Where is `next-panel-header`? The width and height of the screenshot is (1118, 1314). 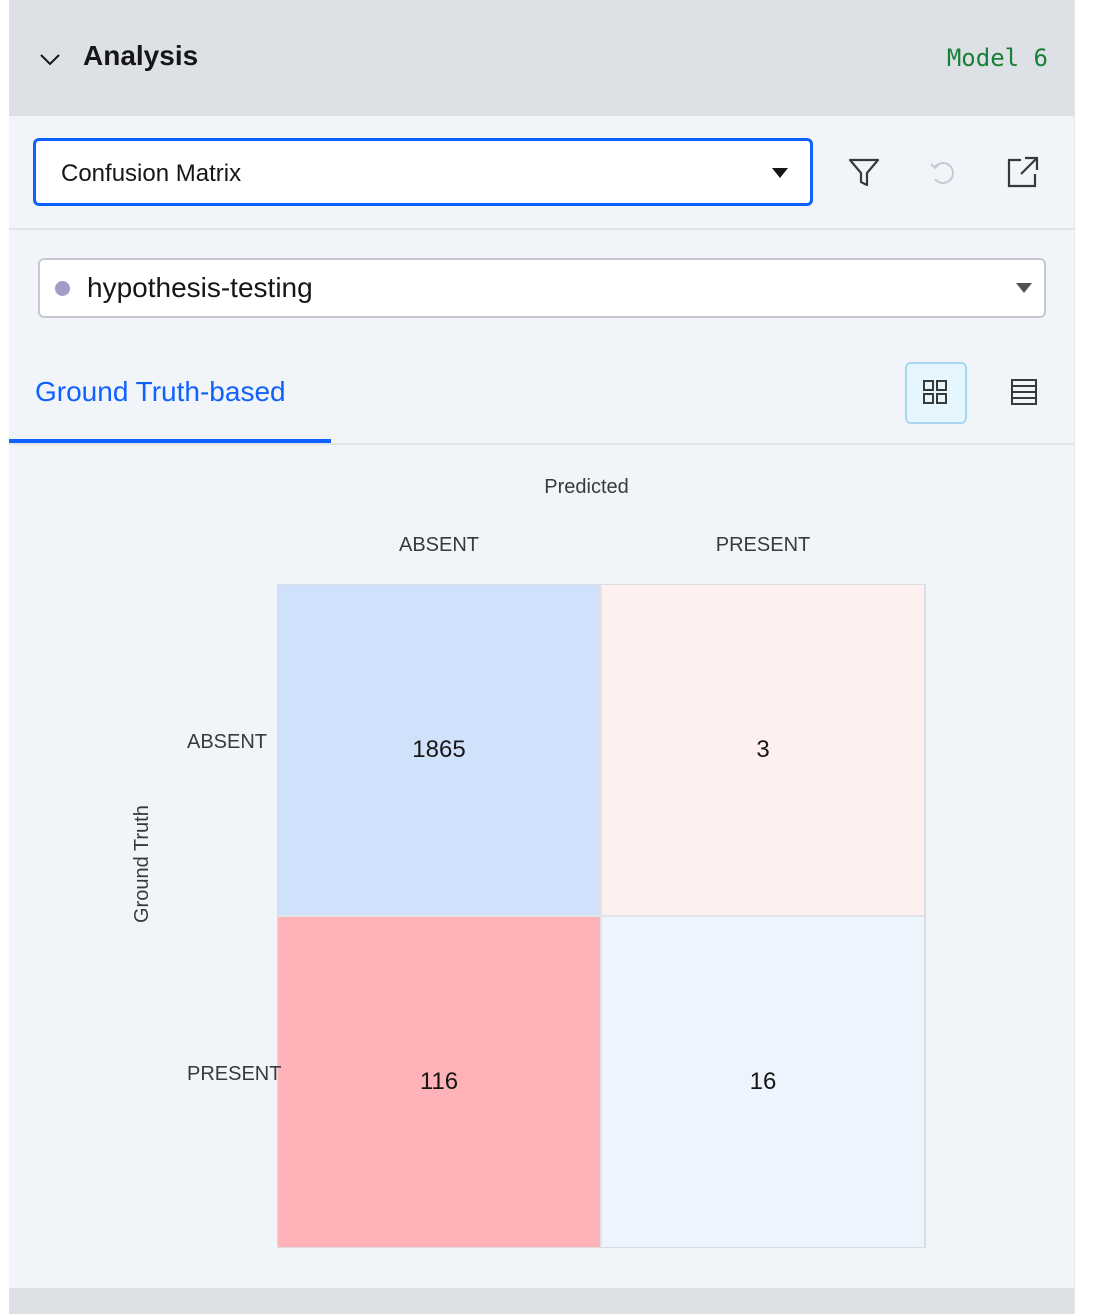 next-panel-header is located at coordinates (541, 1301).